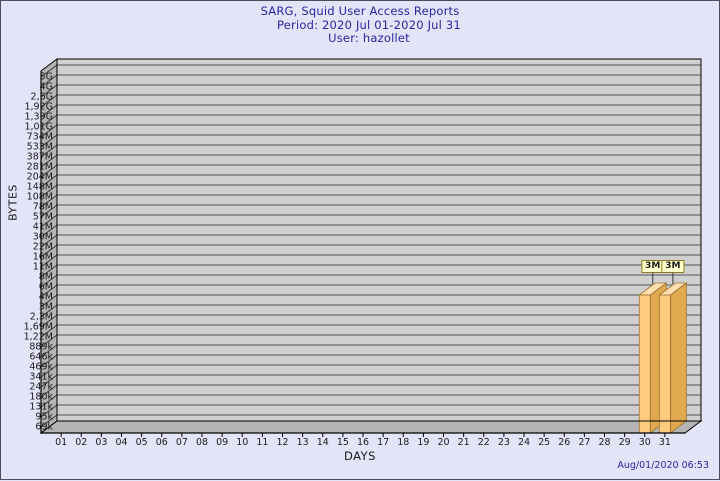  What do you see at coordinates (673, 266) in the screenshot?
I see `bar-value-label: 3M` at bounding box center [673, 266].